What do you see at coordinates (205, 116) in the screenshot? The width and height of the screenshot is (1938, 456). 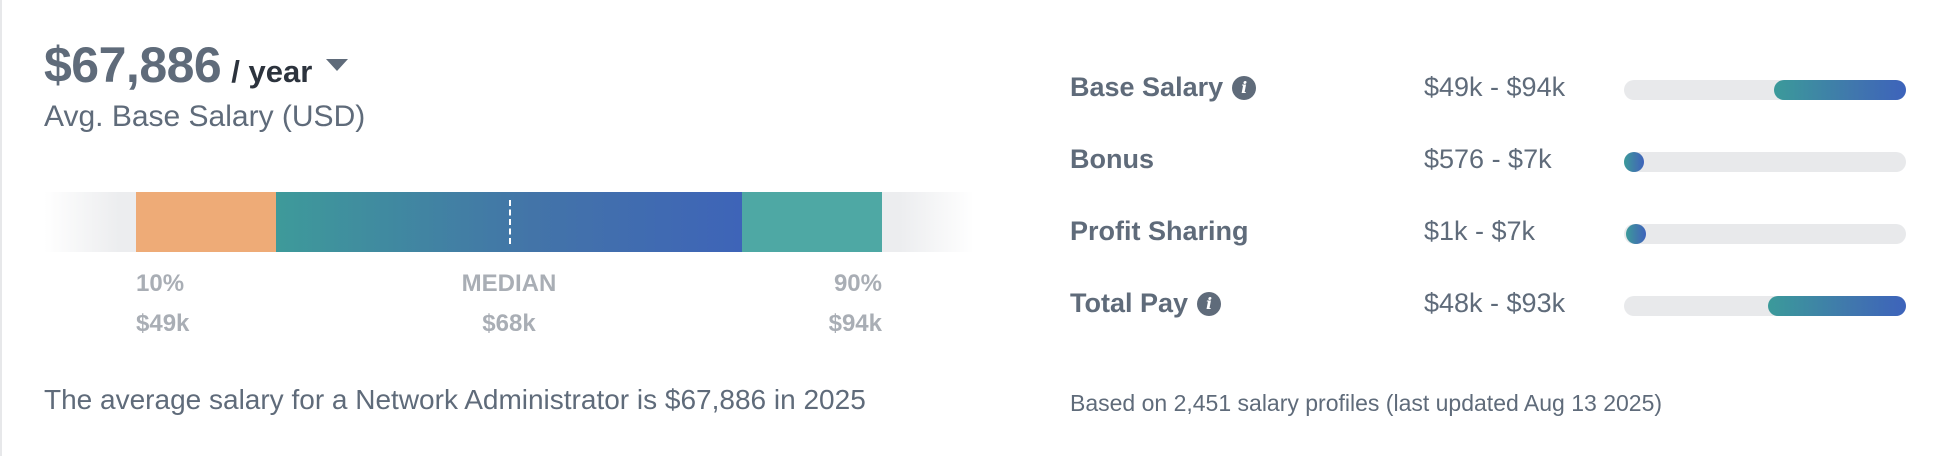 I see `average-salary-subtitle: Avg. Base Salary (USD)` at bounding box center [205, 116].